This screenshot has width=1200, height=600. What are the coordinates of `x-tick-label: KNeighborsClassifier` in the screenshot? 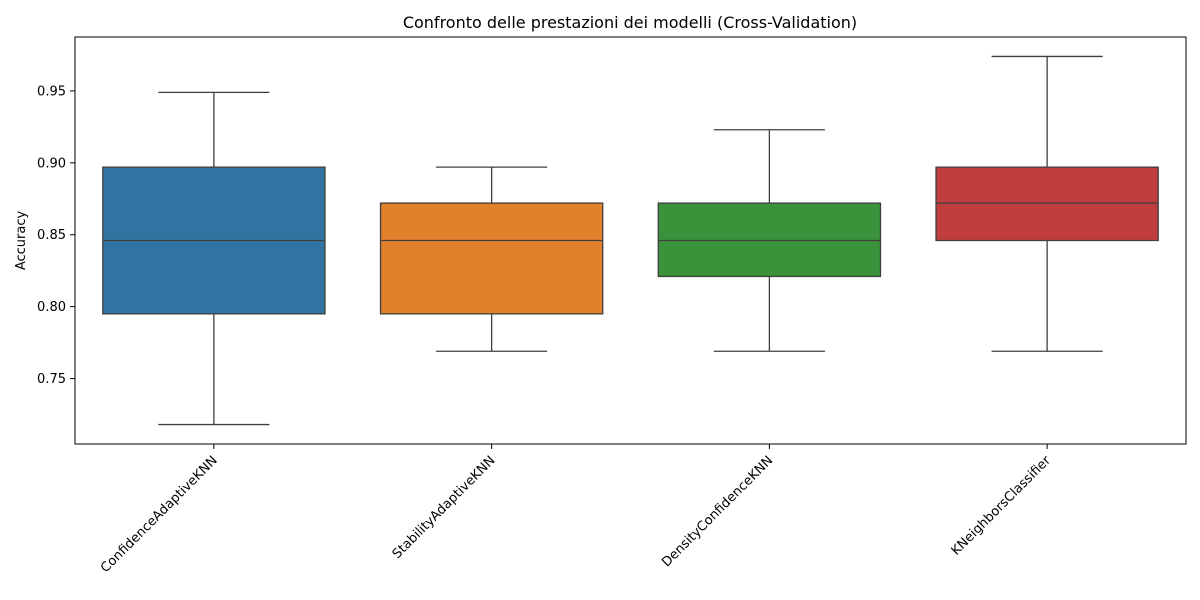 It's located at (1002, 506).